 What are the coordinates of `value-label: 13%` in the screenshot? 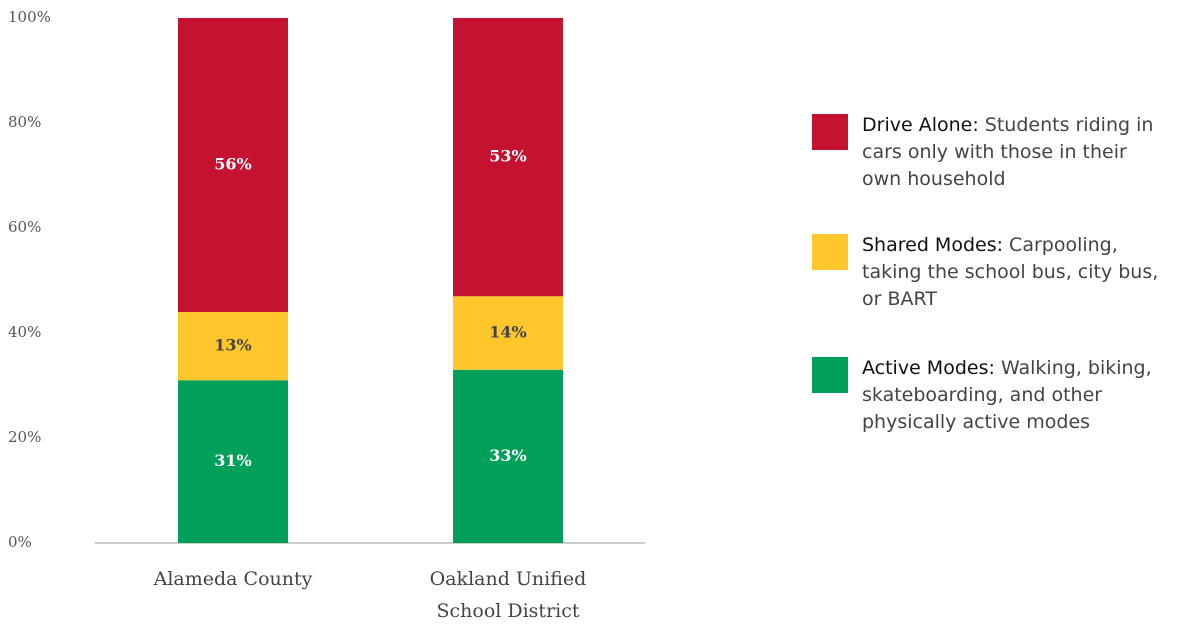 It's located at (232, 345).